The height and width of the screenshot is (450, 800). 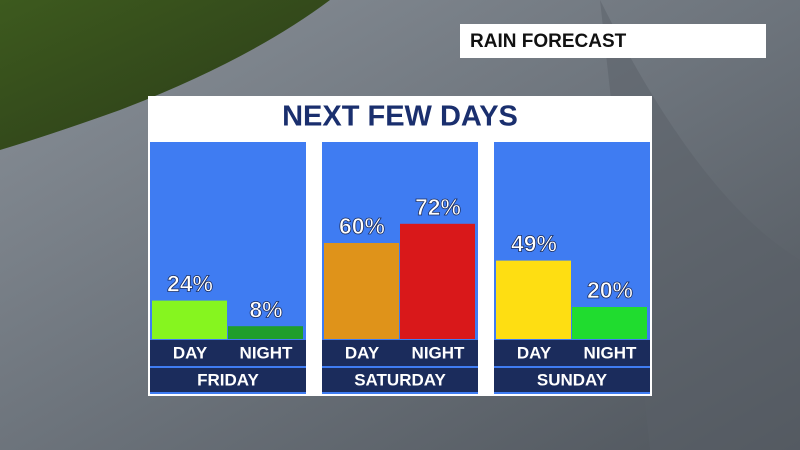 I want to click on group-label: FRIDAY, so click(x=228, y=379).